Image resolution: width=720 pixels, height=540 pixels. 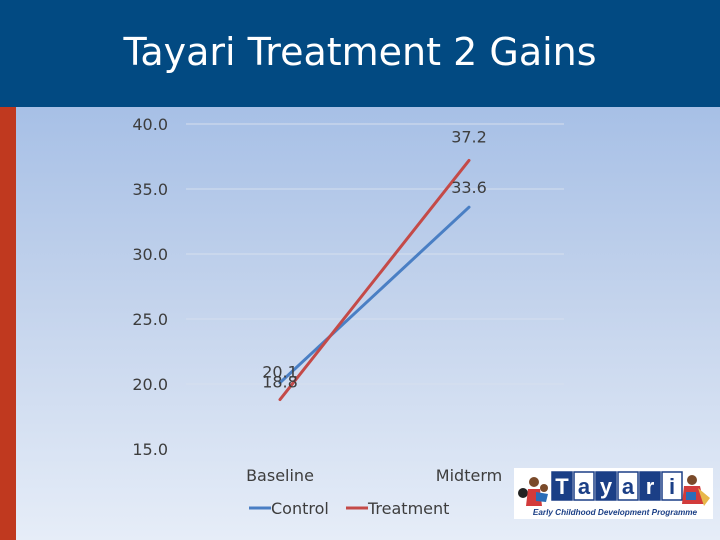 I want to click on logo-subtitle: Early Childhood Development Programme, so click(x=615, y=512).